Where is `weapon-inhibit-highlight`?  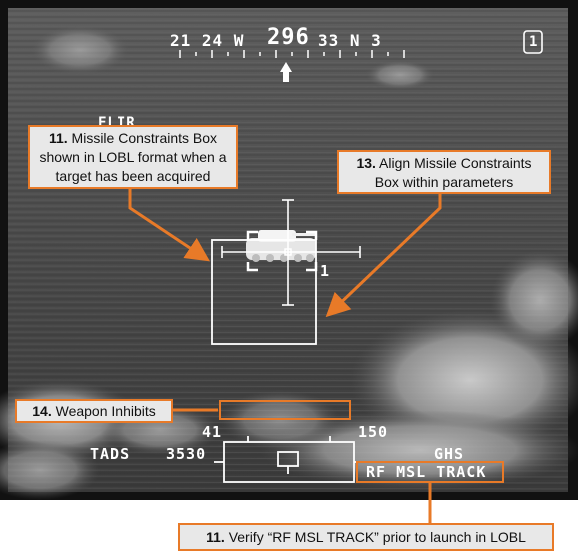 weapon-inhibit-highlight is located at coordinates (285, 410).